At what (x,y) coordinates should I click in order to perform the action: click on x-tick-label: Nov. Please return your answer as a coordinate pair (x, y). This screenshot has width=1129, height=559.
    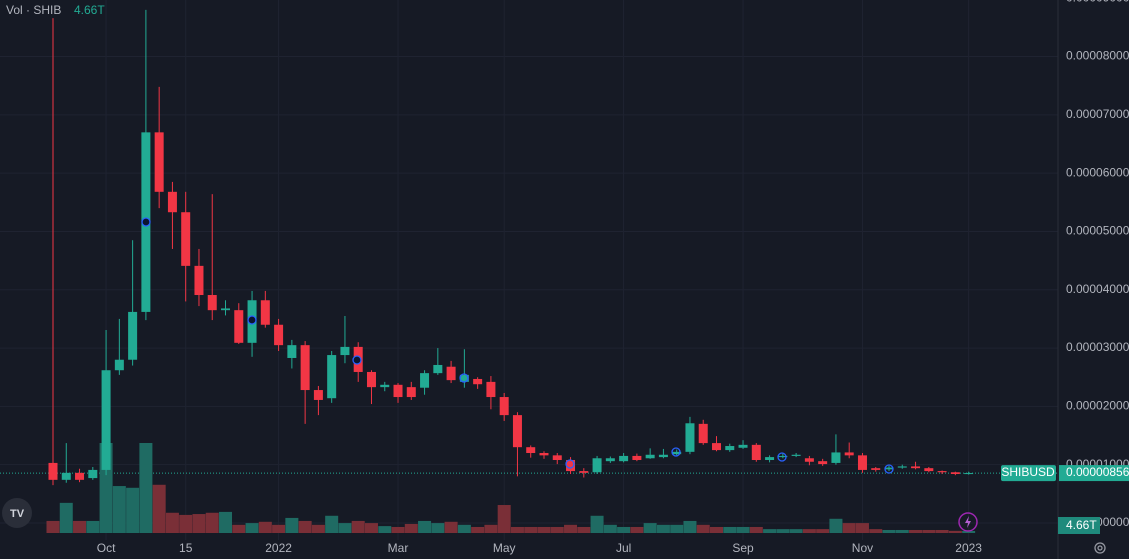
    Looking at the image, I should click on (862, 548).